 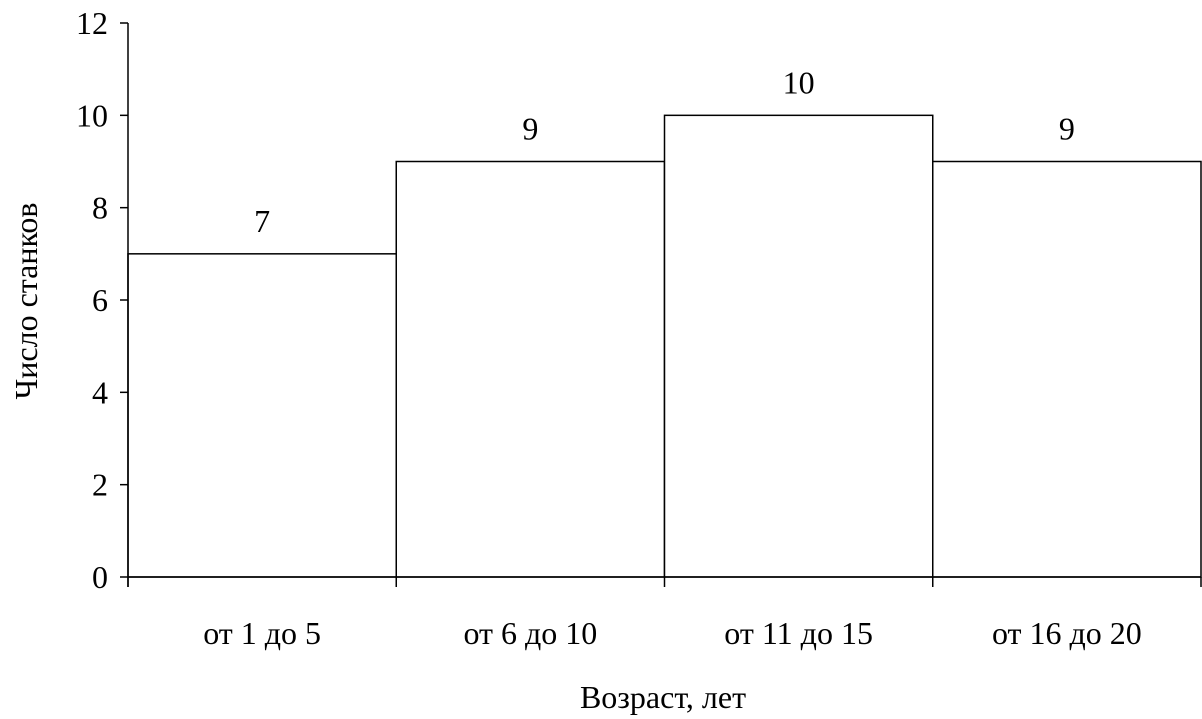 I want to click on y-tick-label-0: 0, so click(x=100, y=577).